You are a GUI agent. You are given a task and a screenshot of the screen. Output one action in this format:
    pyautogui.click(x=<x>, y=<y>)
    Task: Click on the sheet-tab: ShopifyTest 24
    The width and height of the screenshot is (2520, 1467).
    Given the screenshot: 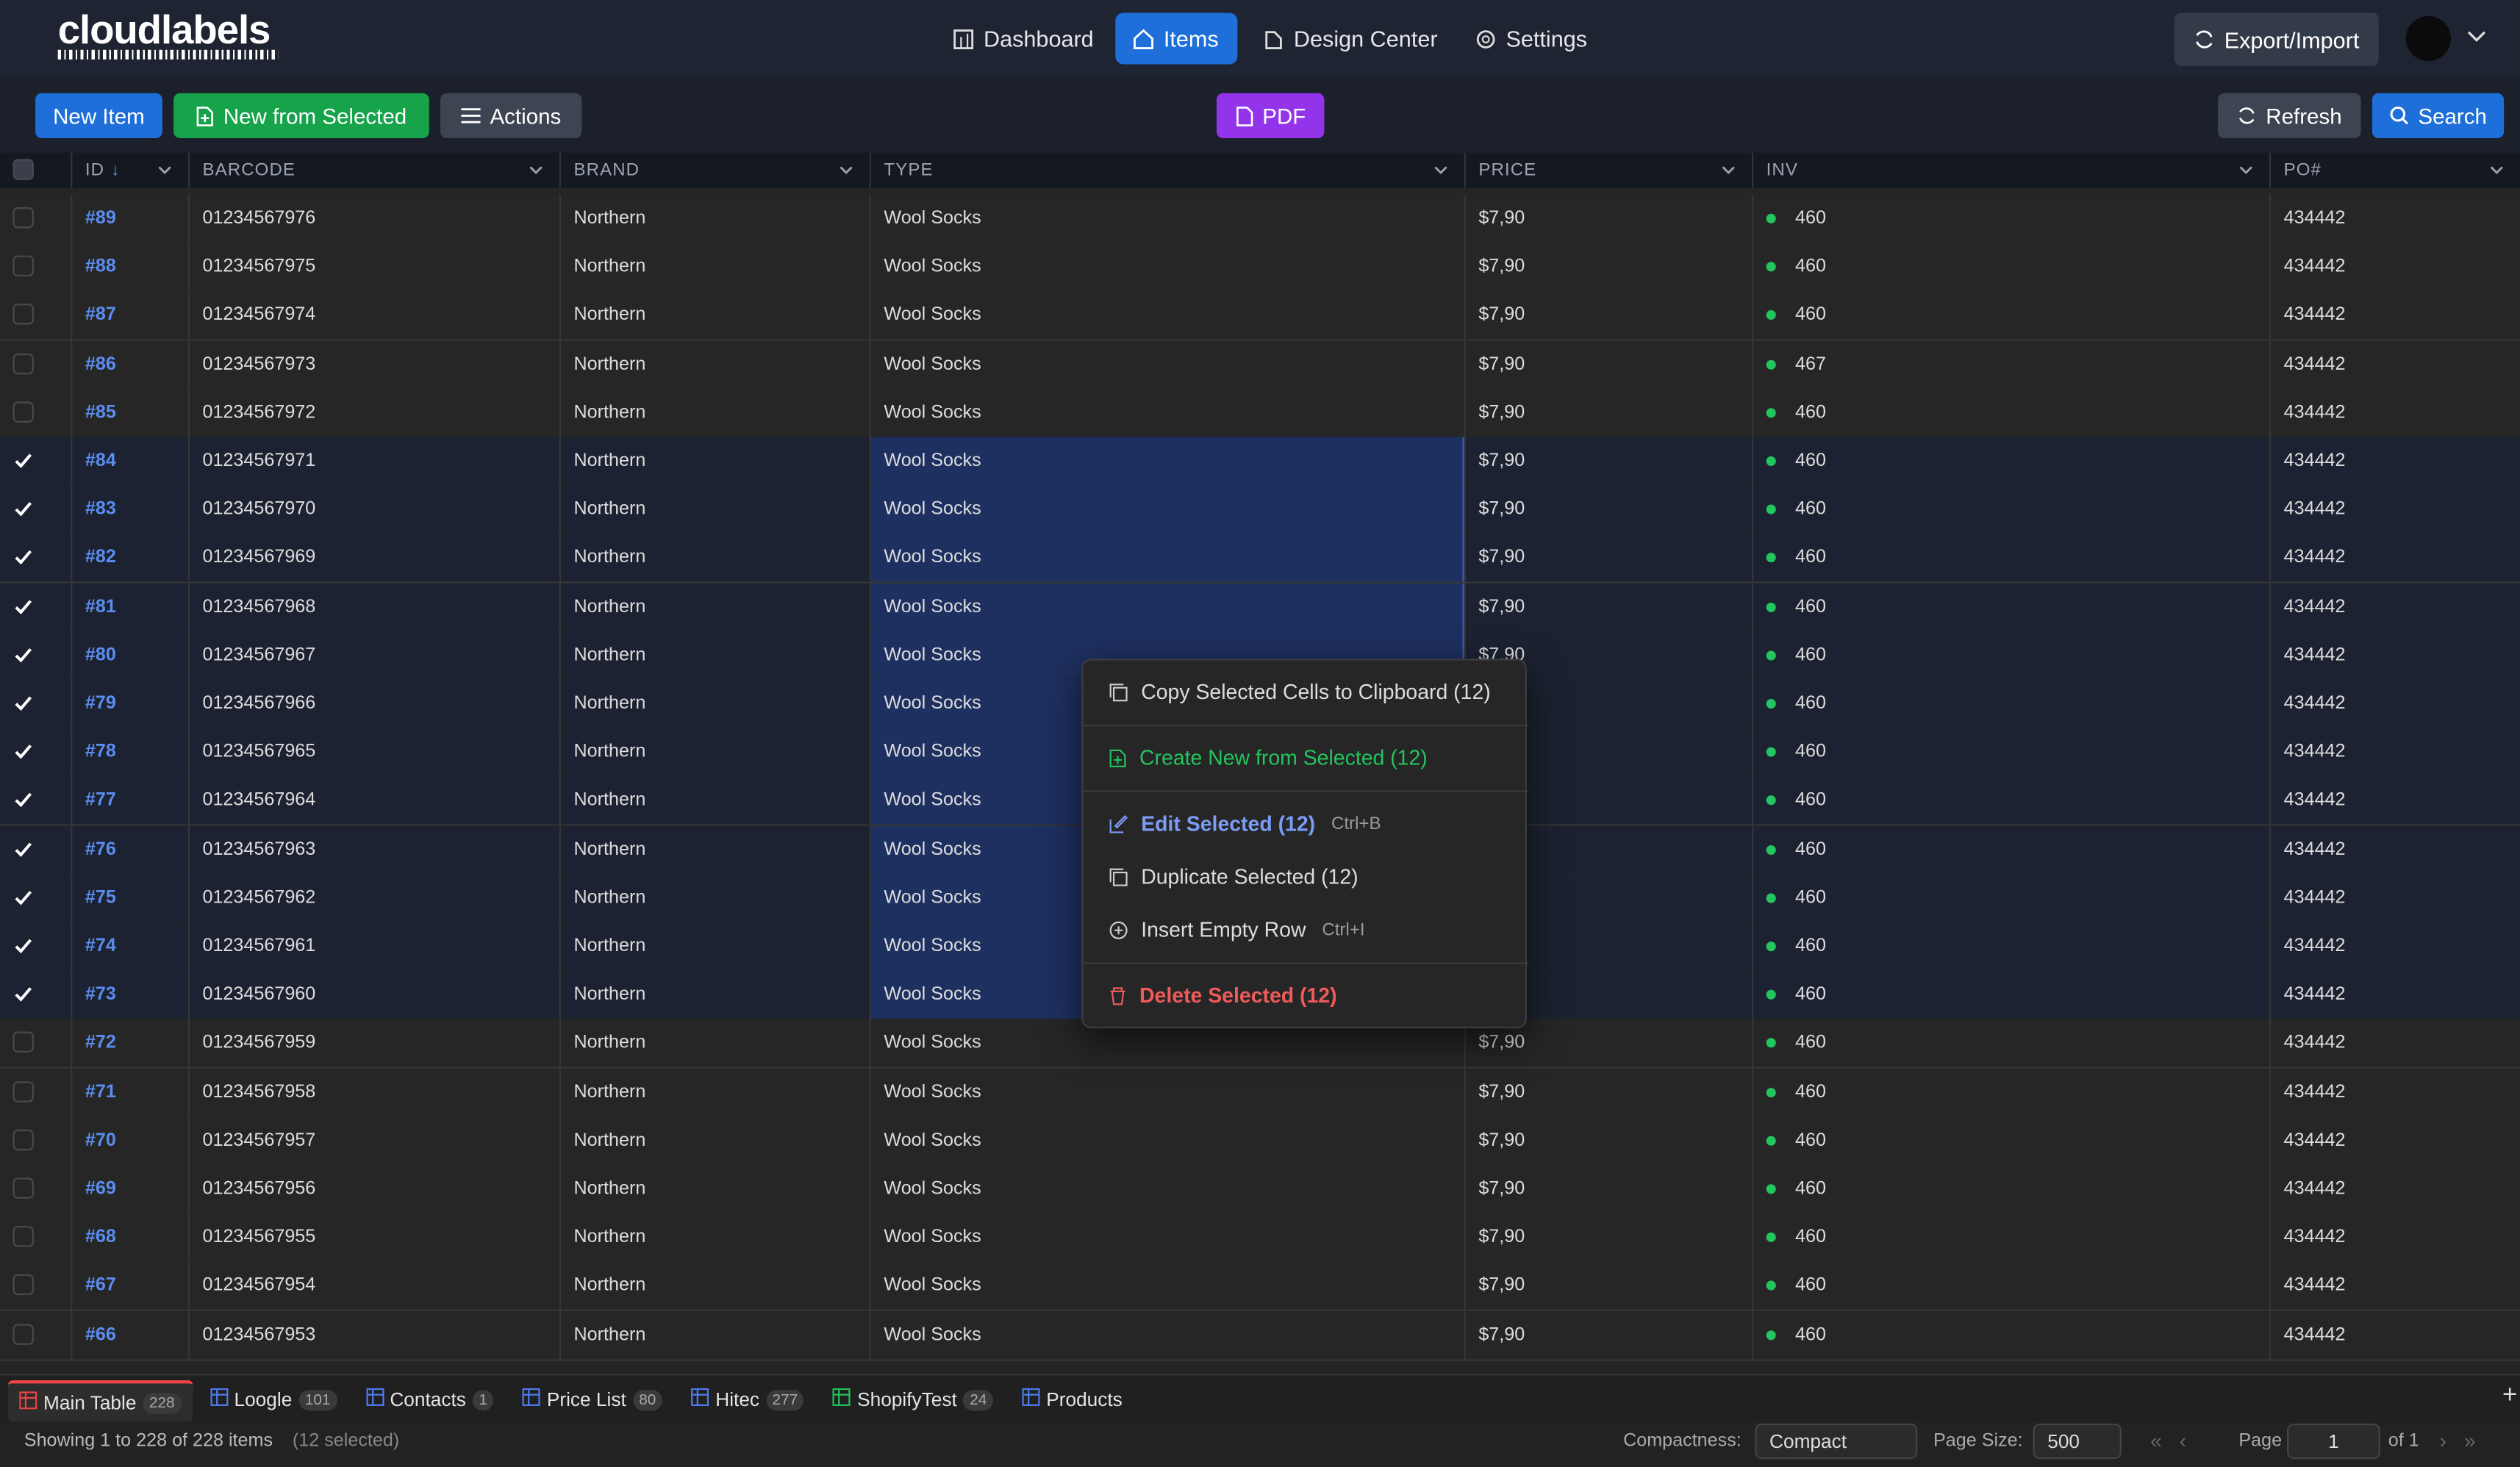 What is the action you would take?
    pyautogui.click(x=913, y=1399)
    